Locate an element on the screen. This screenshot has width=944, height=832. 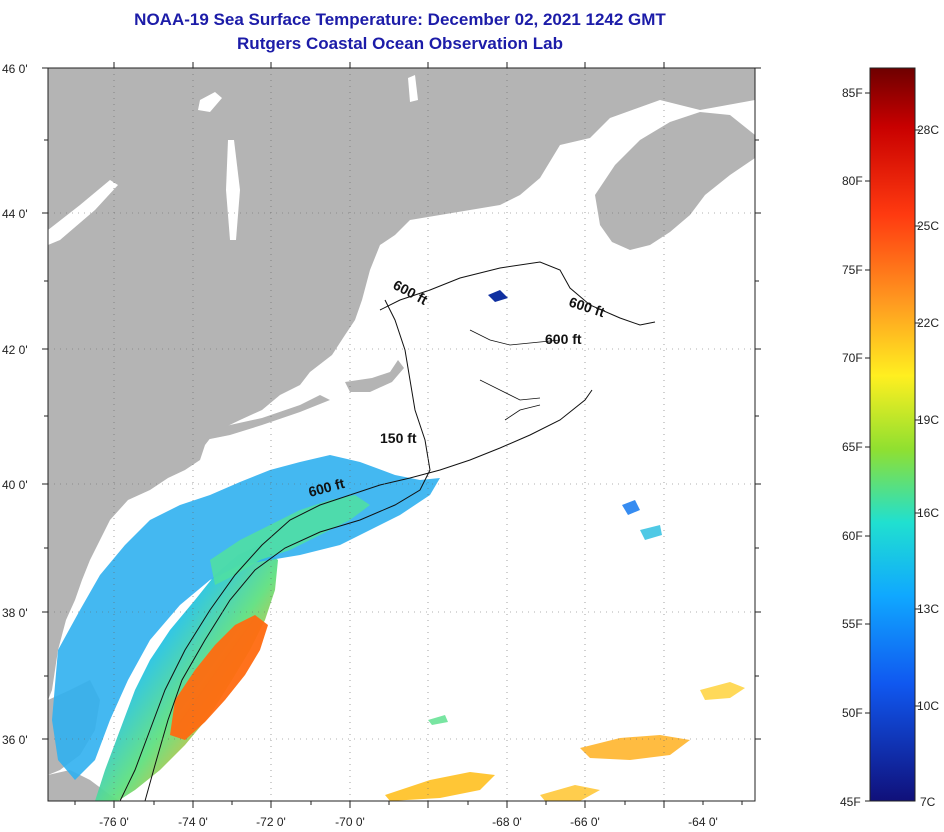
lon-label: -76 0' is located at coordinates (114, 822).